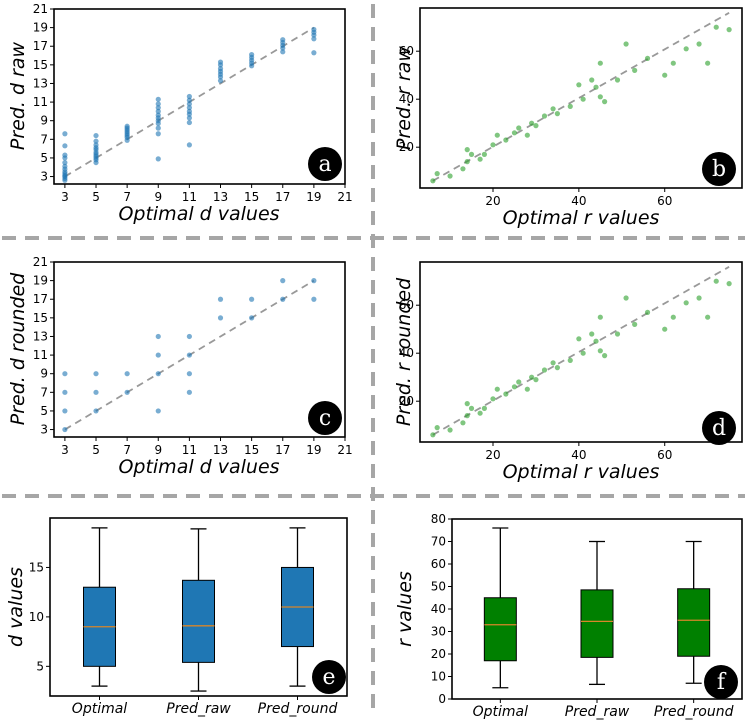  I want to click on panel-f-ytick-label: 20, so click(438, 654).